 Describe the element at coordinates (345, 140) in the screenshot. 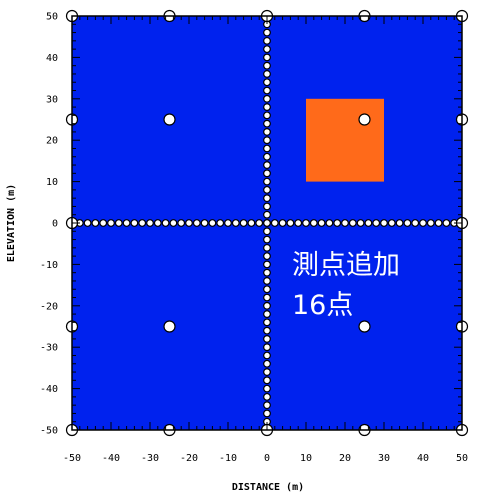

I see `anomaly-layer` at that location.